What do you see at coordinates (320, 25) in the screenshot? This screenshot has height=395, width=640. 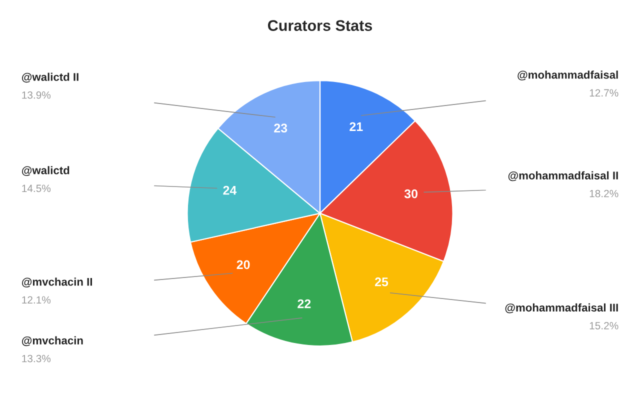 I see `chart-title: Curators Stats` at bounding box center [320, 25].